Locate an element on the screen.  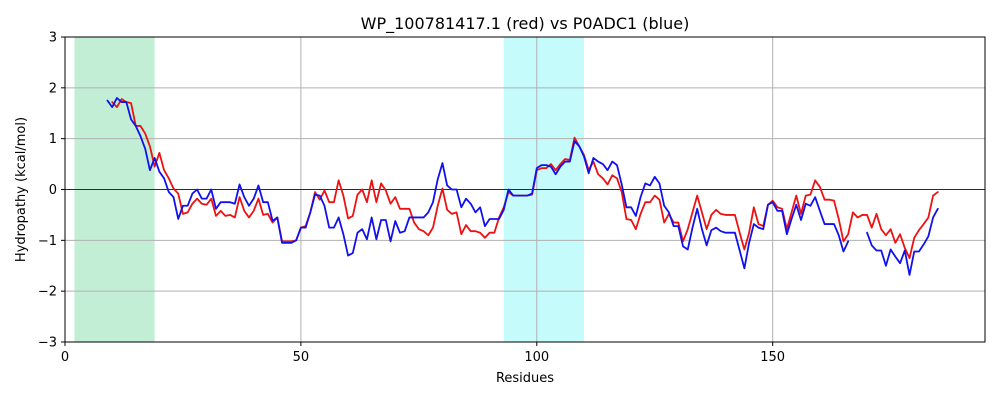
x-tick-label: 0 is located at coordinates (65, 357).